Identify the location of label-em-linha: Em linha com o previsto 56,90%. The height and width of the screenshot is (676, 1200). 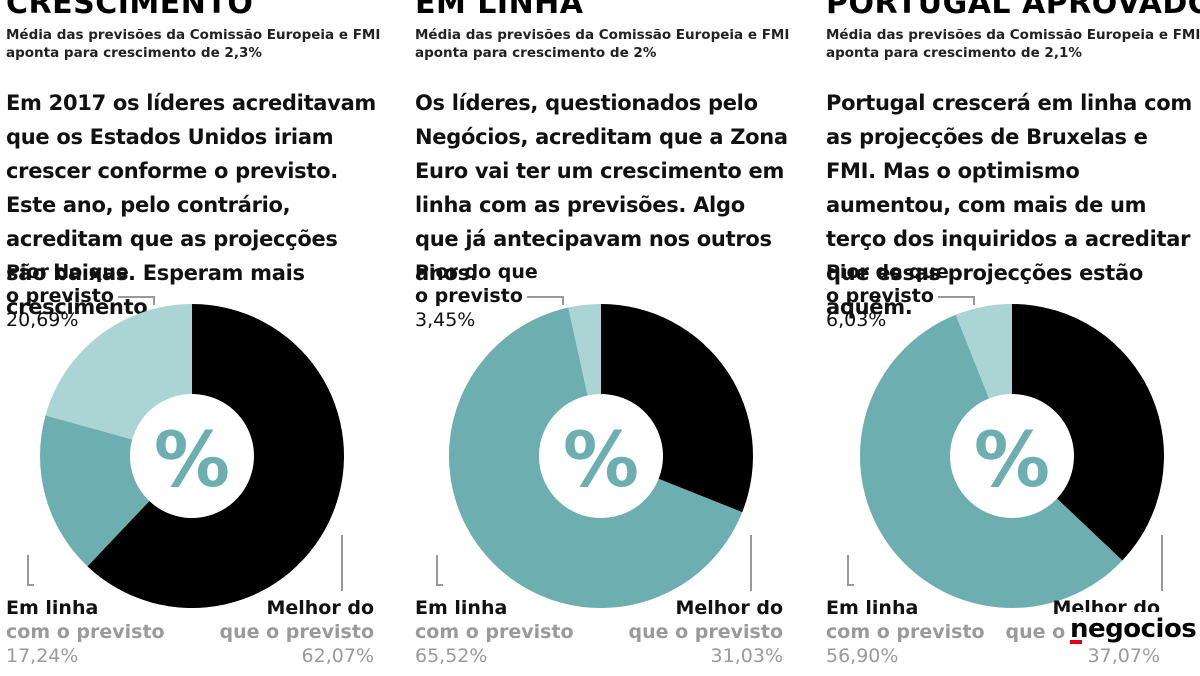
(905, 632).